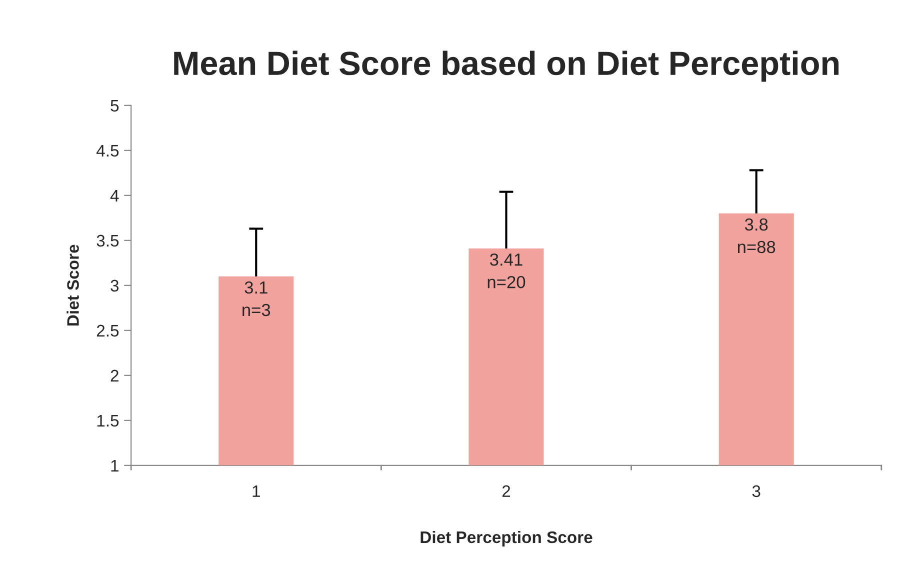 The image size is (904, 576). I want to click on y-tick-label: 2.5, so click(107, 330).